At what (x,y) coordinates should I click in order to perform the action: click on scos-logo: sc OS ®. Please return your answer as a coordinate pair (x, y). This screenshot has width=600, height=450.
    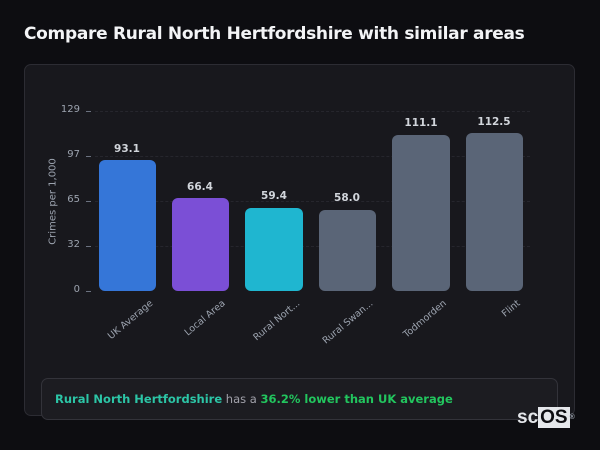
    Looking at the image, I should click on (546, 418).